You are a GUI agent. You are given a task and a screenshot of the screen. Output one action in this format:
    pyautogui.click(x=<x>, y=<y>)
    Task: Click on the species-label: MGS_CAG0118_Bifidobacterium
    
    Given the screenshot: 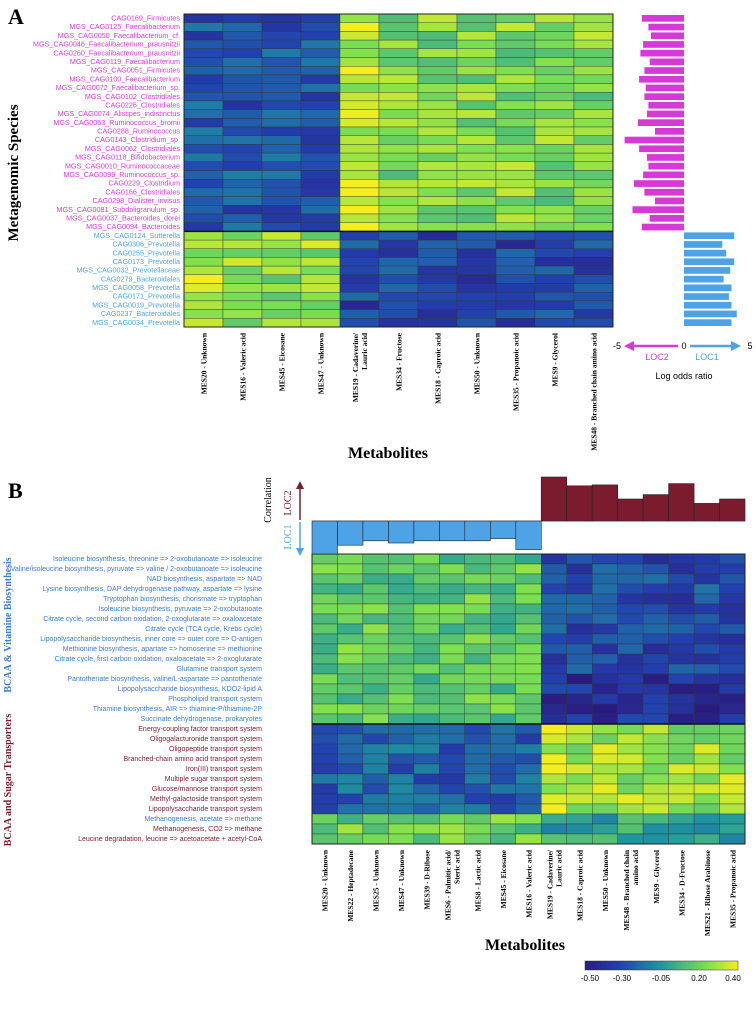 What is the action you would take?
    pyautogui.click(x=127, y=157)
    